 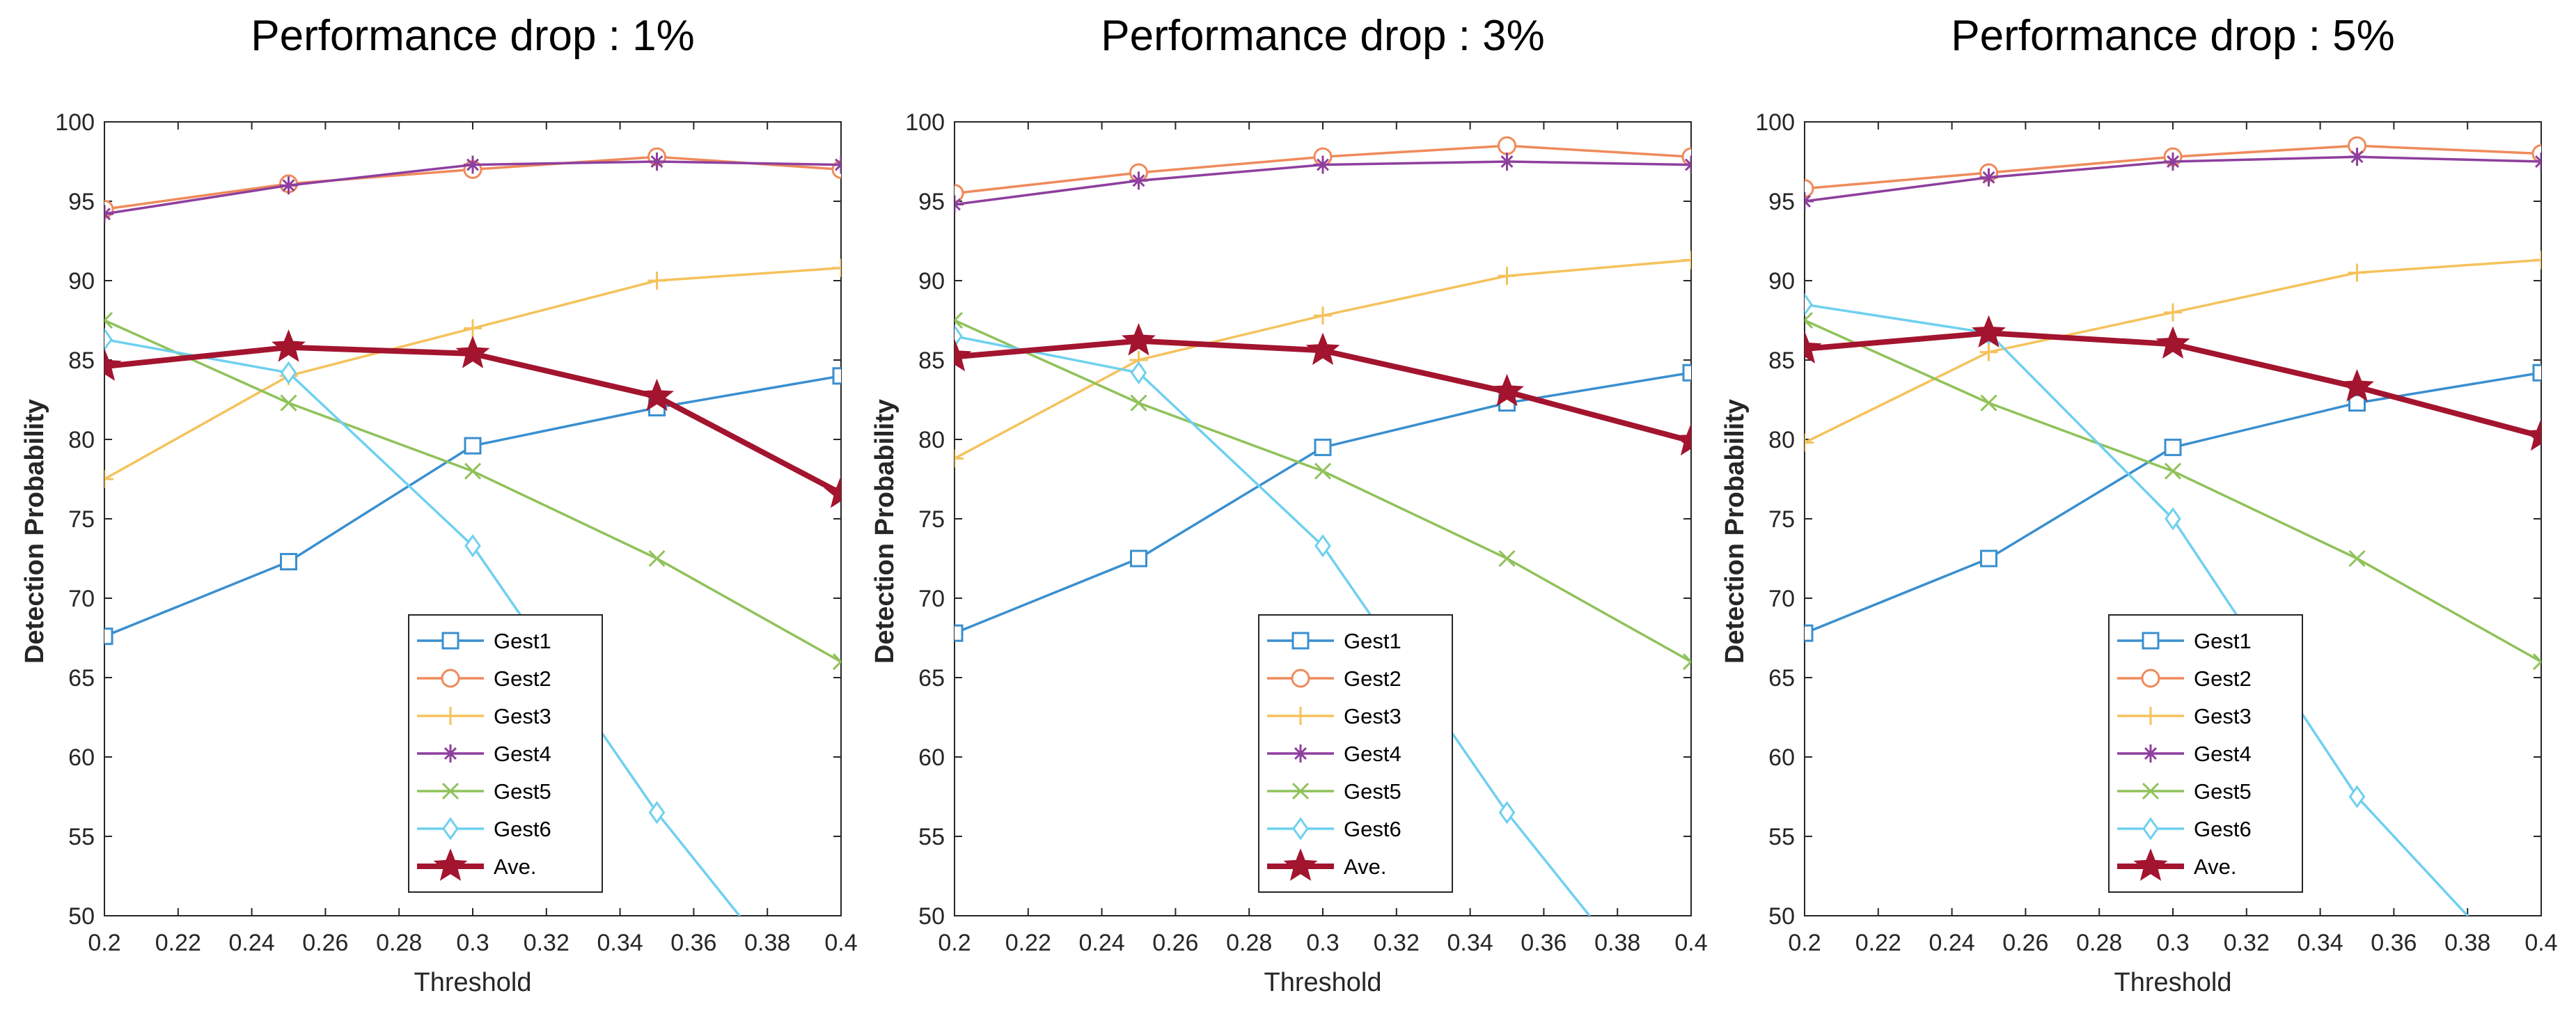 I want to click on y-axis-label: Detection Probability, so click(x=885, y=531).